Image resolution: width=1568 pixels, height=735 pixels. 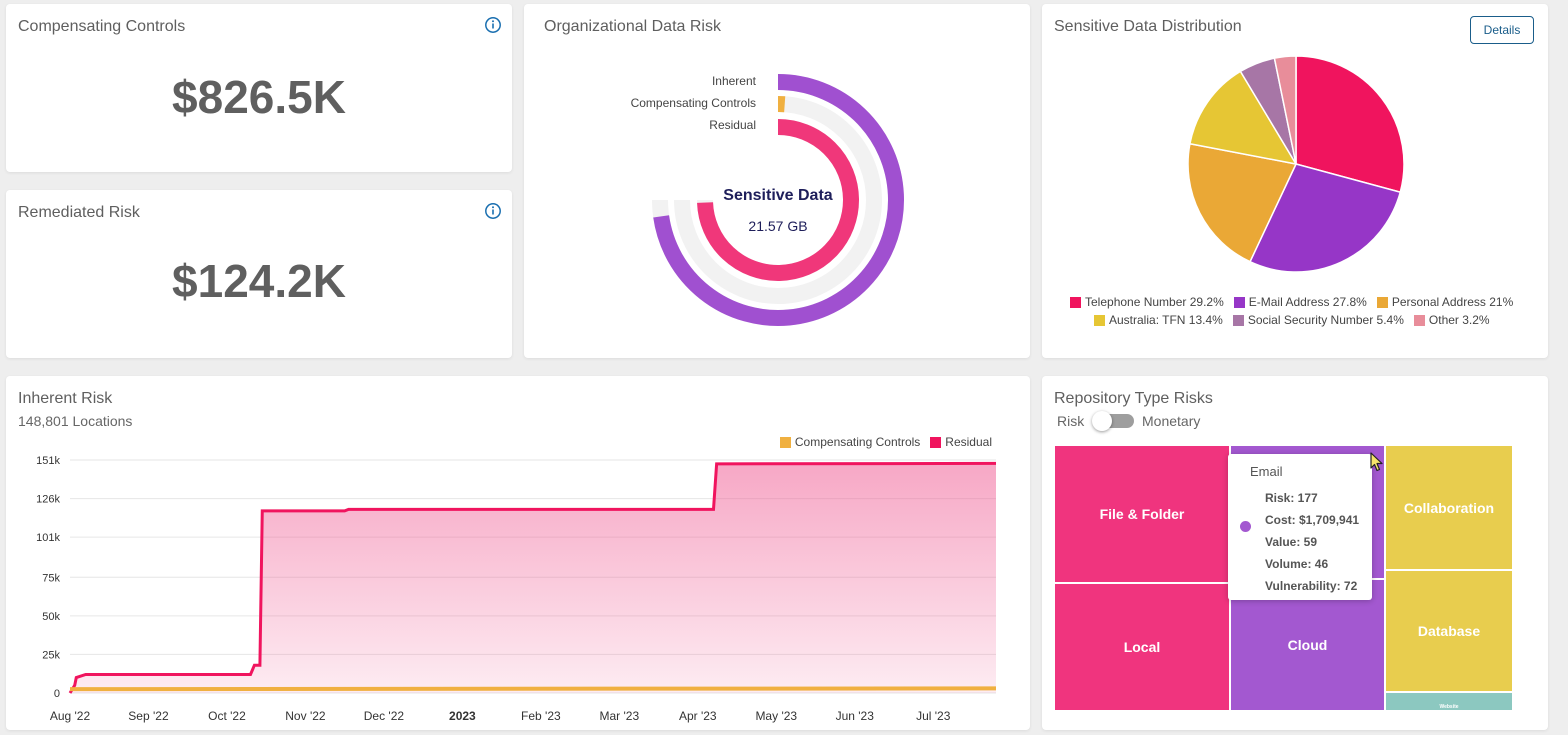 I want to click on area-legend: Compensating Controls Residual, so click(x=885, y=442).